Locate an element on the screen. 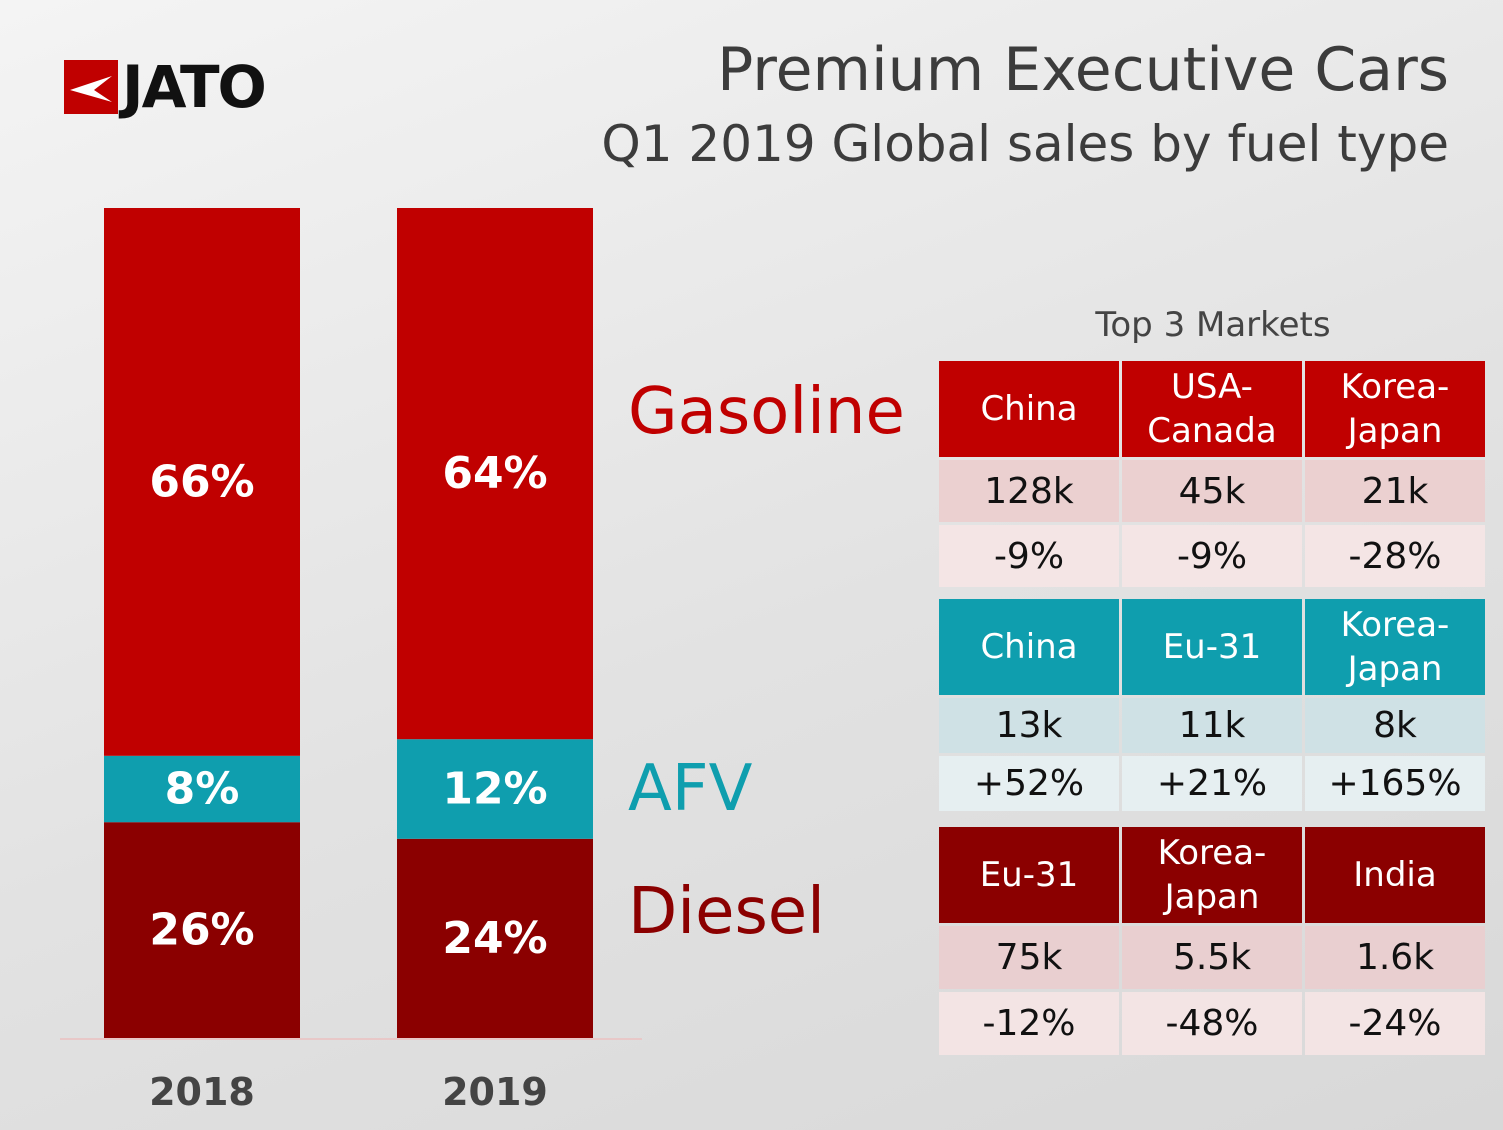 This screenshot has height=1130, width=1503. bar-afv-2018 is located at coordinates (202, 789).